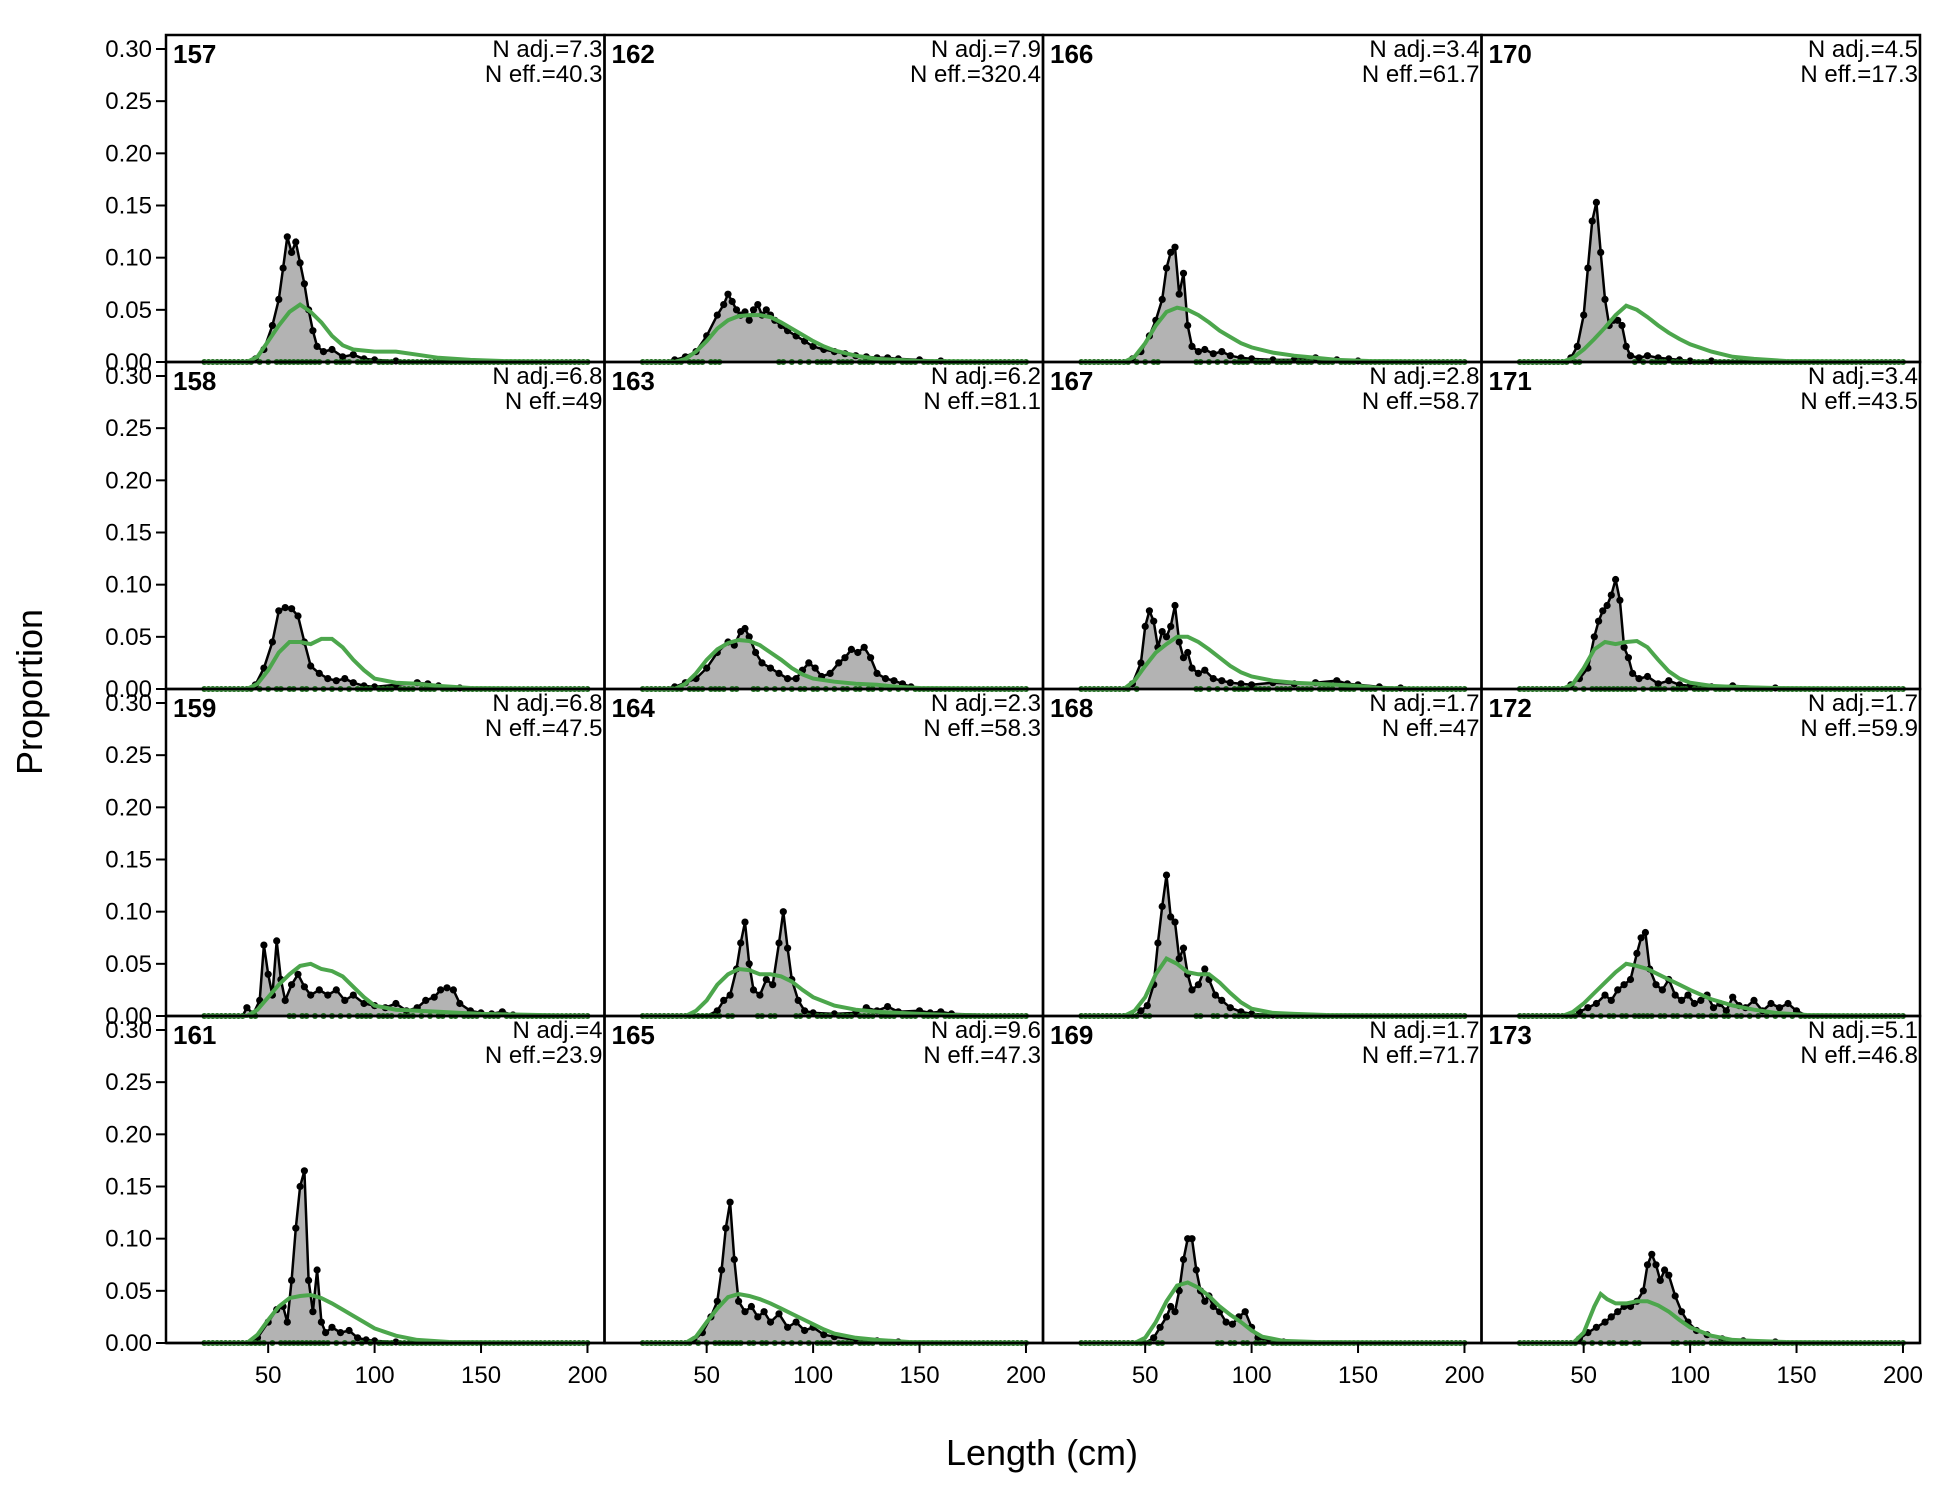  What do you see at coordinates (975, 74) in the screenshot?
I see `n-eff-label: N eff.=320.4` at bounding box center [975, 74].